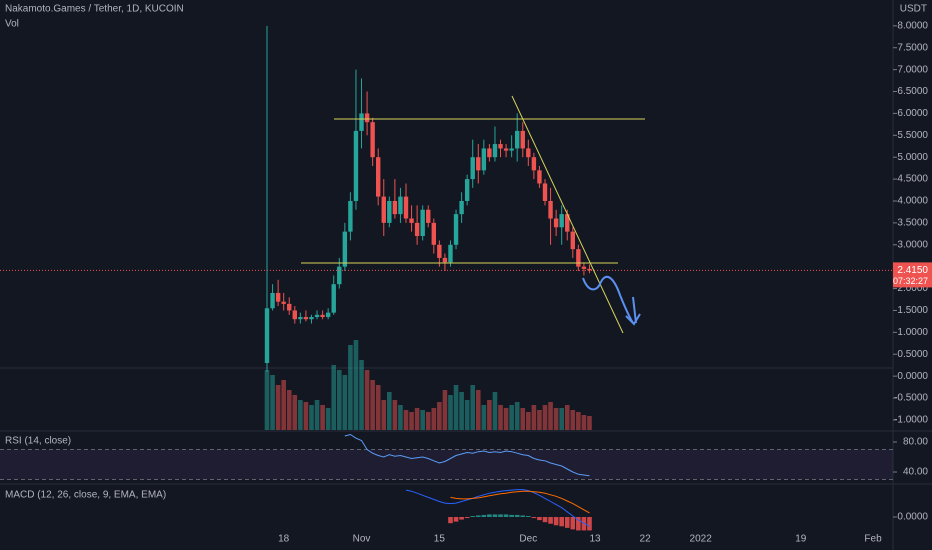 This screenshot has width=932, height=550. What do you see at coordinates (910, 281) in the screenshot?
I see `countdown-label: 07:32:27` at bounding box center [910, 281].